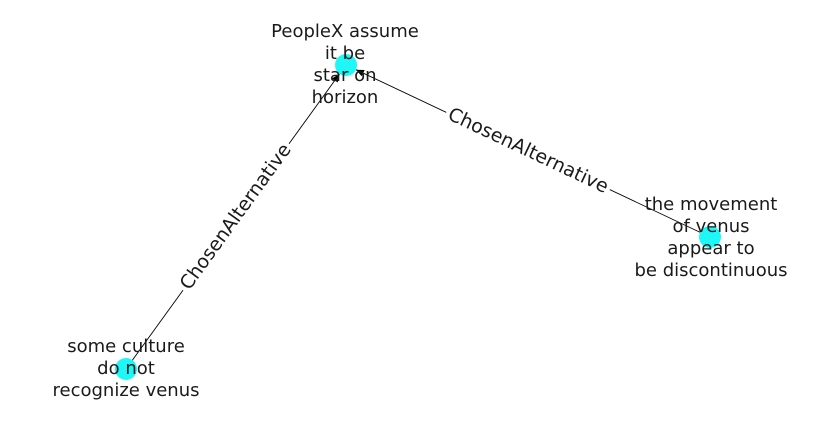  I want to click on node-label-n1-line-4: horizon, so click(345, 97).